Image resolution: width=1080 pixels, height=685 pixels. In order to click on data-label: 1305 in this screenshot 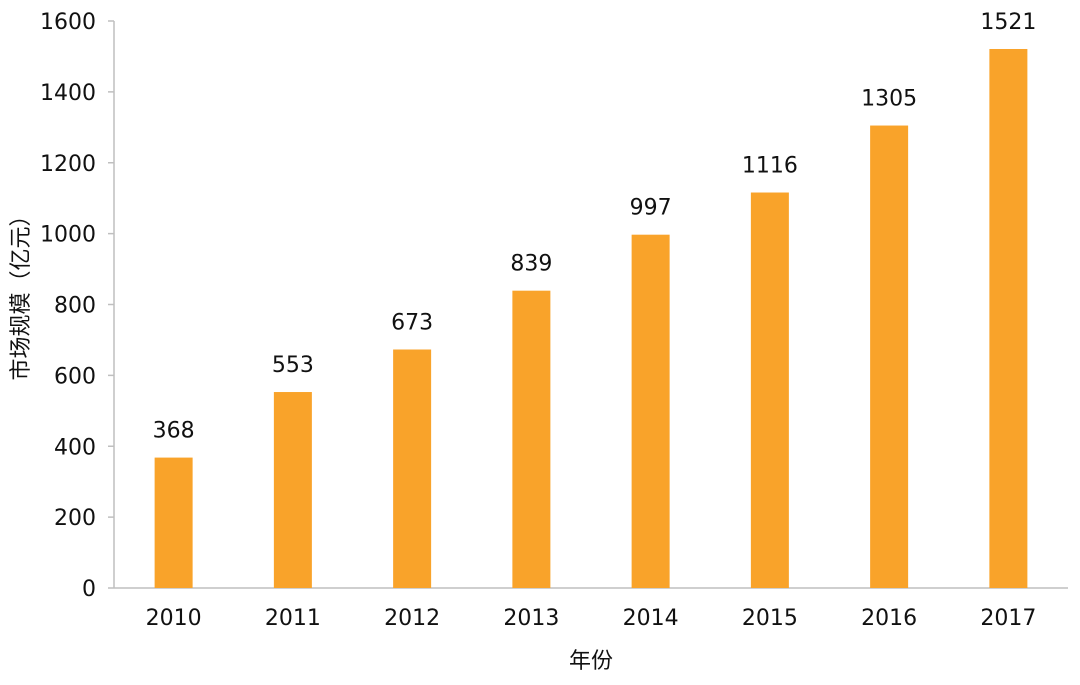, I will do `click(889, 99)`.